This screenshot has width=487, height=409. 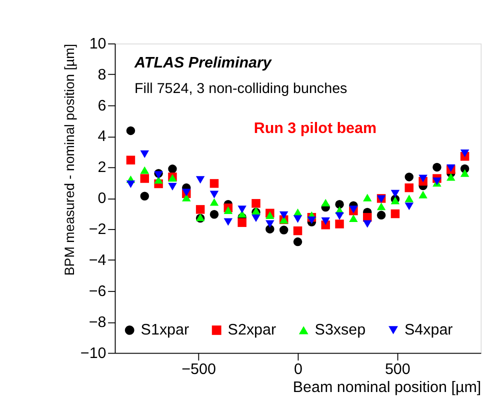 I want to click on annotation: ATLAS Preliminary, so click(x=203, y=63).